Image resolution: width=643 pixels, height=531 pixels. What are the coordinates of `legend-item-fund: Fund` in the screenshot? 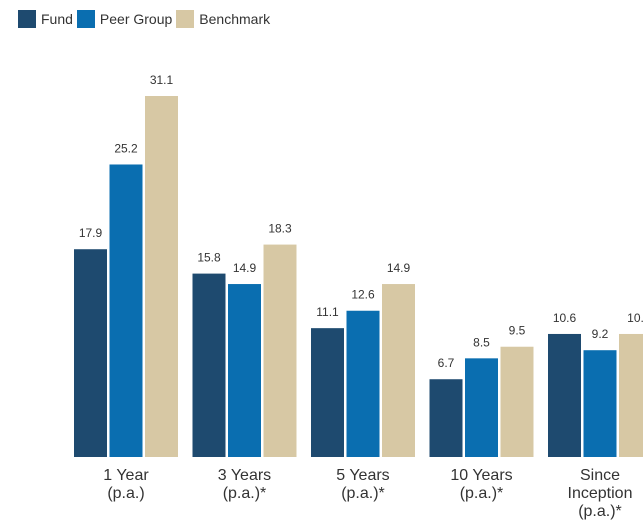 It's located at (45, 19).